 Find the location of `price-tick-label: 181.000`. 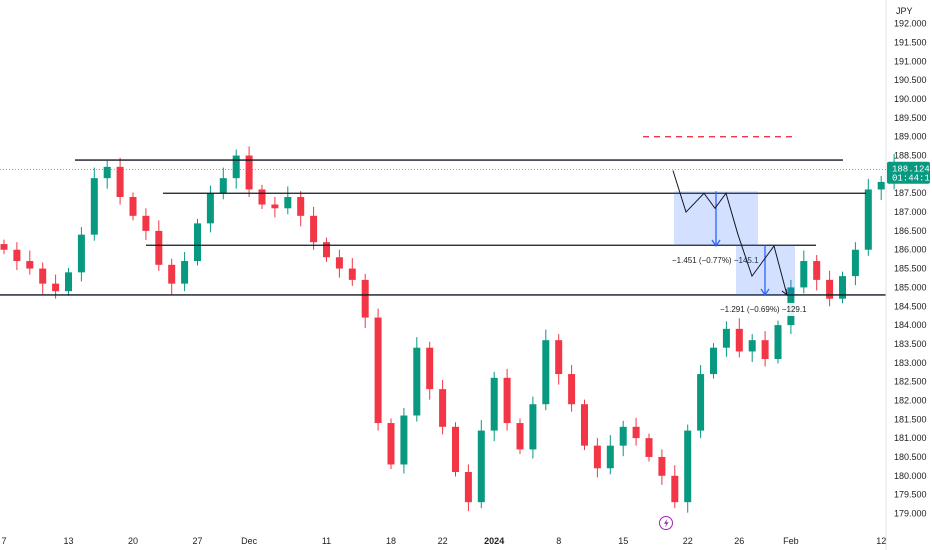

price-tick-label: 181.000 is located at coordinates (910, 438).